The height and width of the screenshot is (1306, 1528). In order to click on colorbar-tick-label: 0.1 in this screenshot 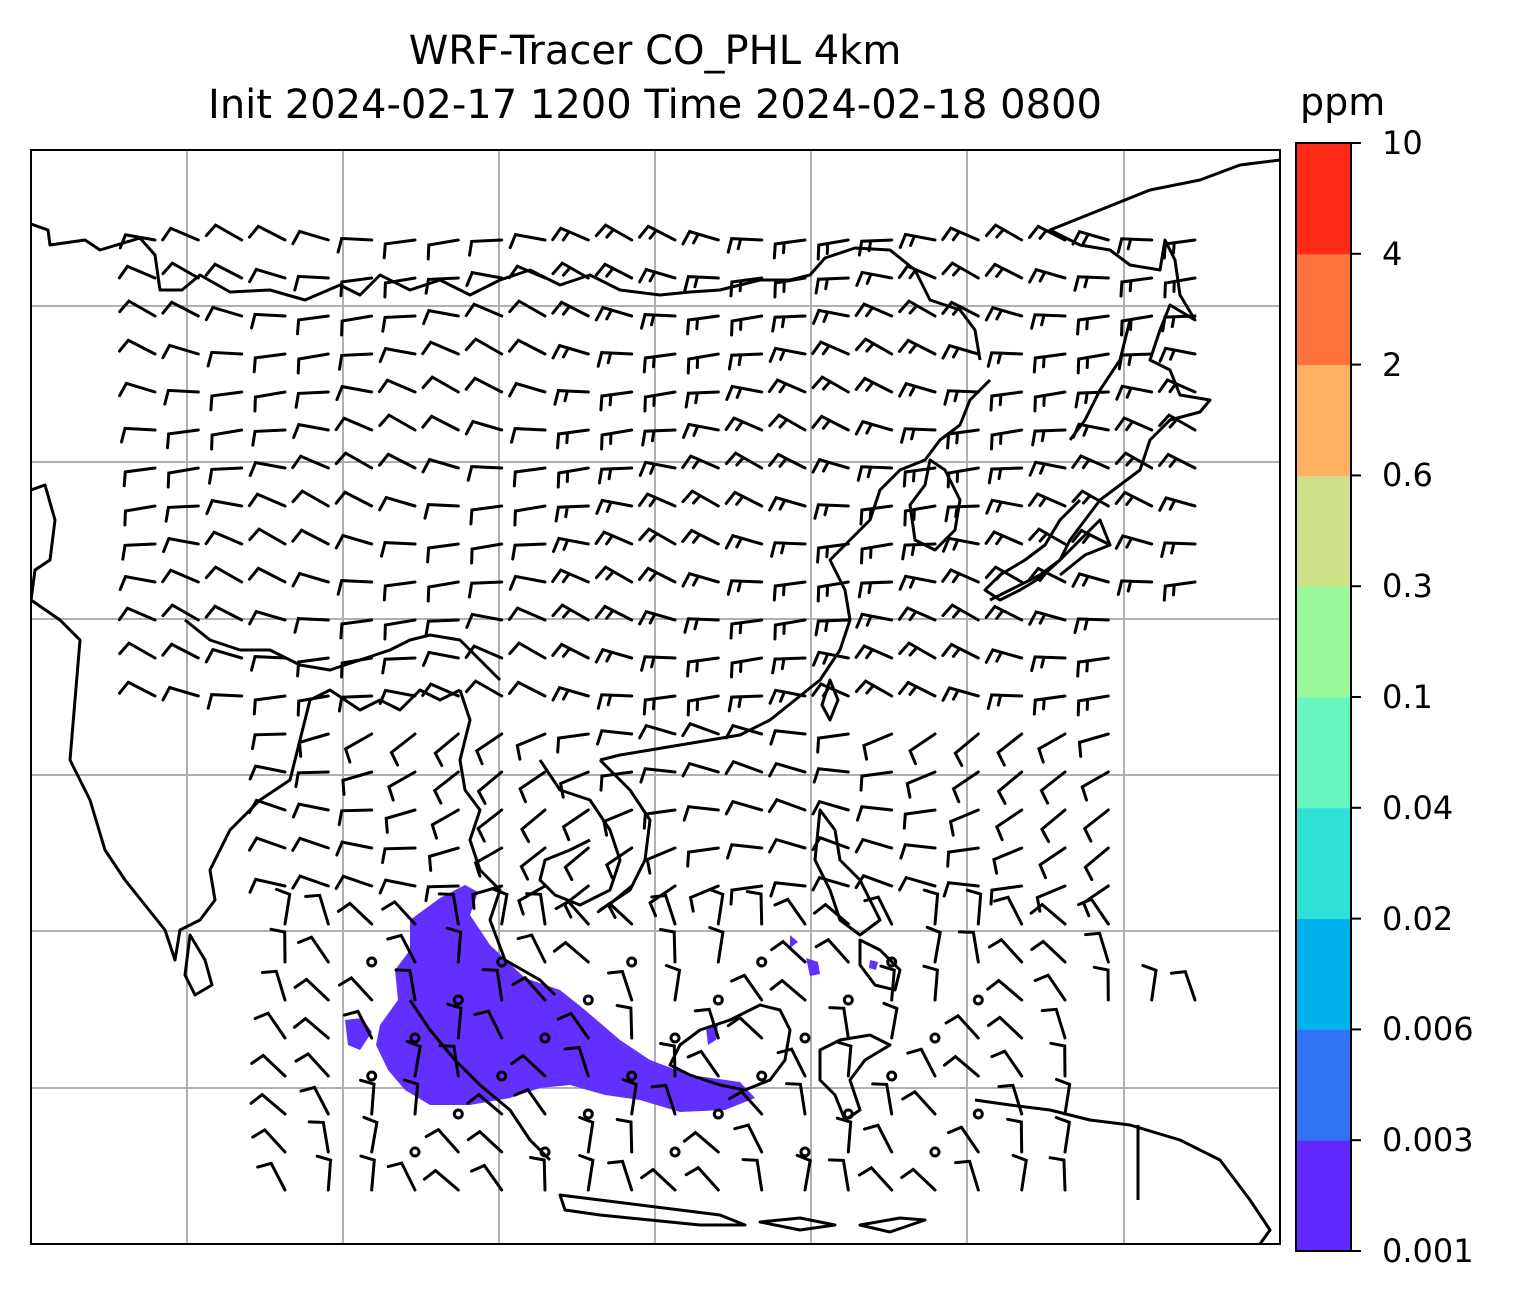, I will do `click(1407, 697)`.